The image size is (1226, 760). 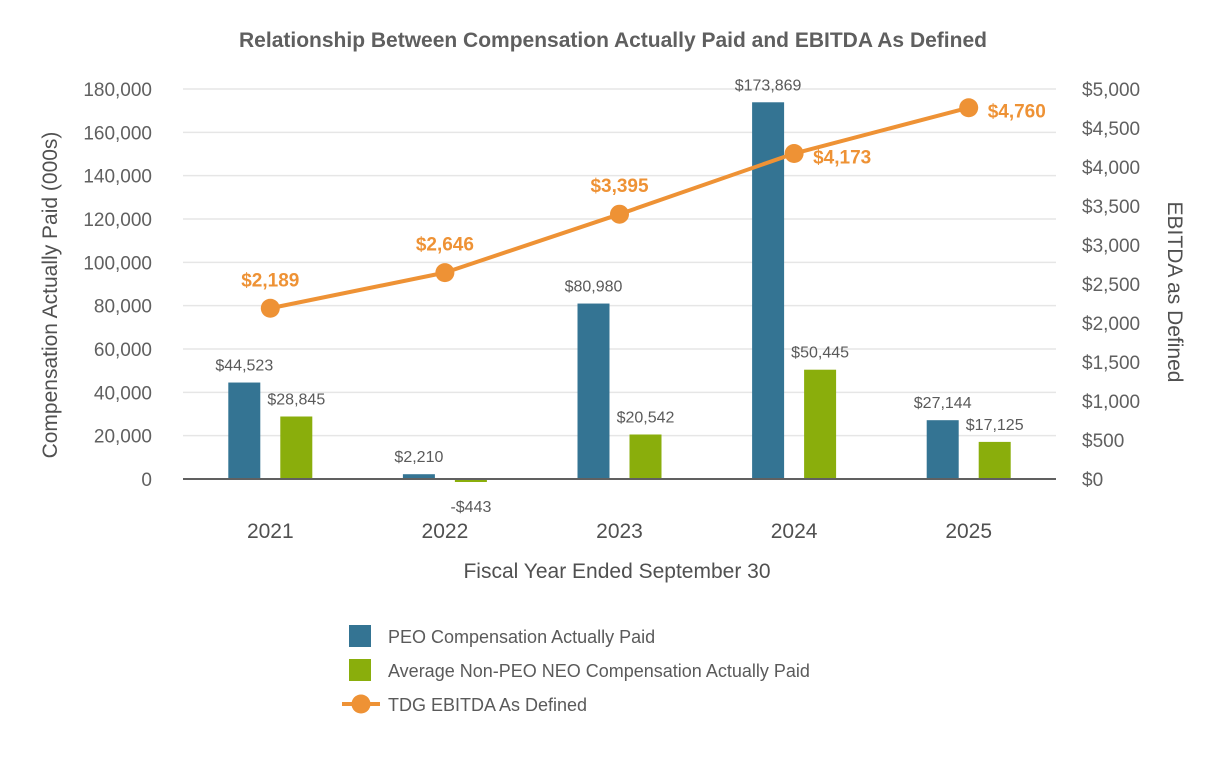 I want to click on y2-tick-label: $4,000, so click(x=1111, y=168).